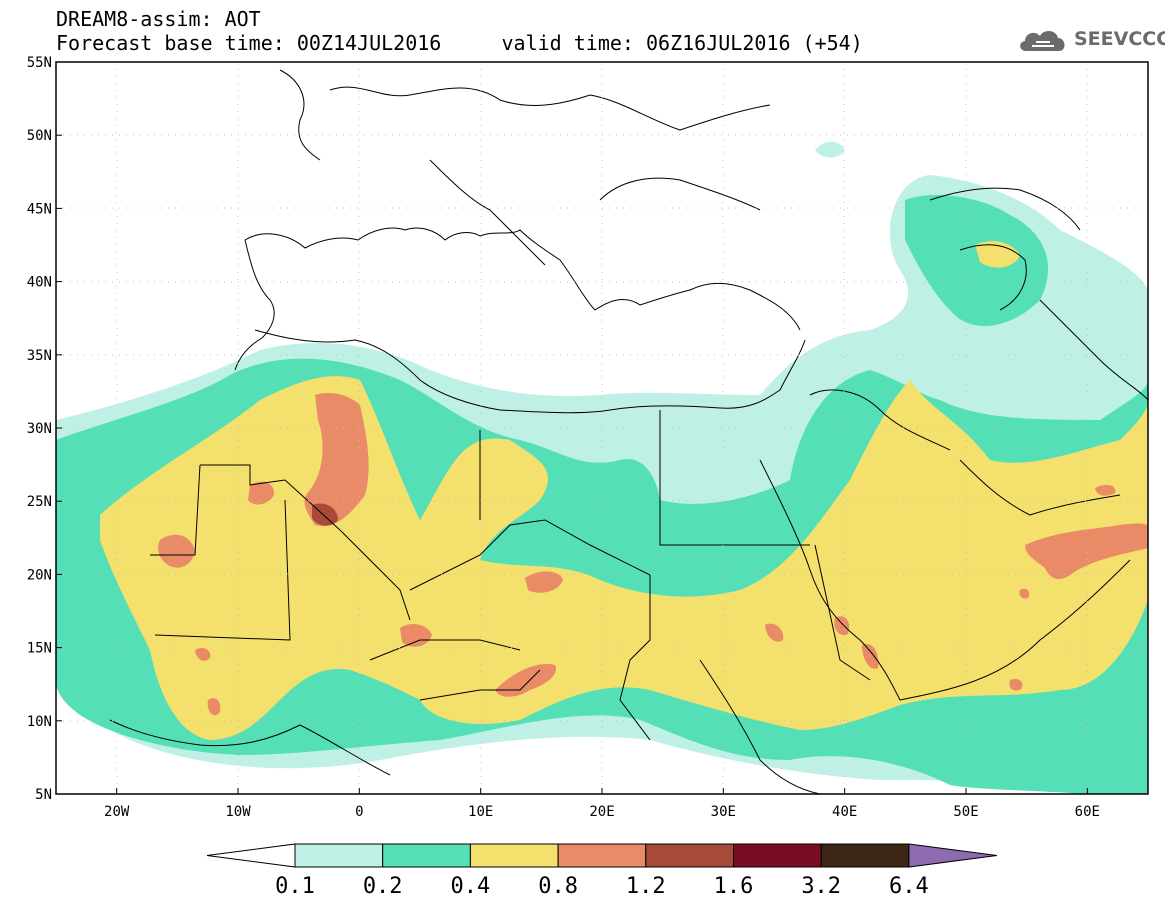 The height and width of the screenshot is (905, 1165). What do you see at coordinates (601, 871) in the screenshot?
I see `colorbar: 0.1 0.2 0.4 0.8 1.2 1.6 3.2 6.4` at bounding box center [601, 871].